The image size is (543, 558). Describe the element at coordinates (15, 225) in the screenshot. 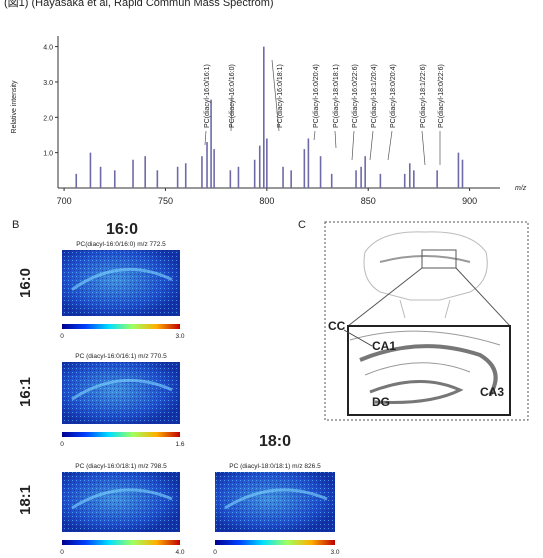

I see `panel-label: B` at that location.